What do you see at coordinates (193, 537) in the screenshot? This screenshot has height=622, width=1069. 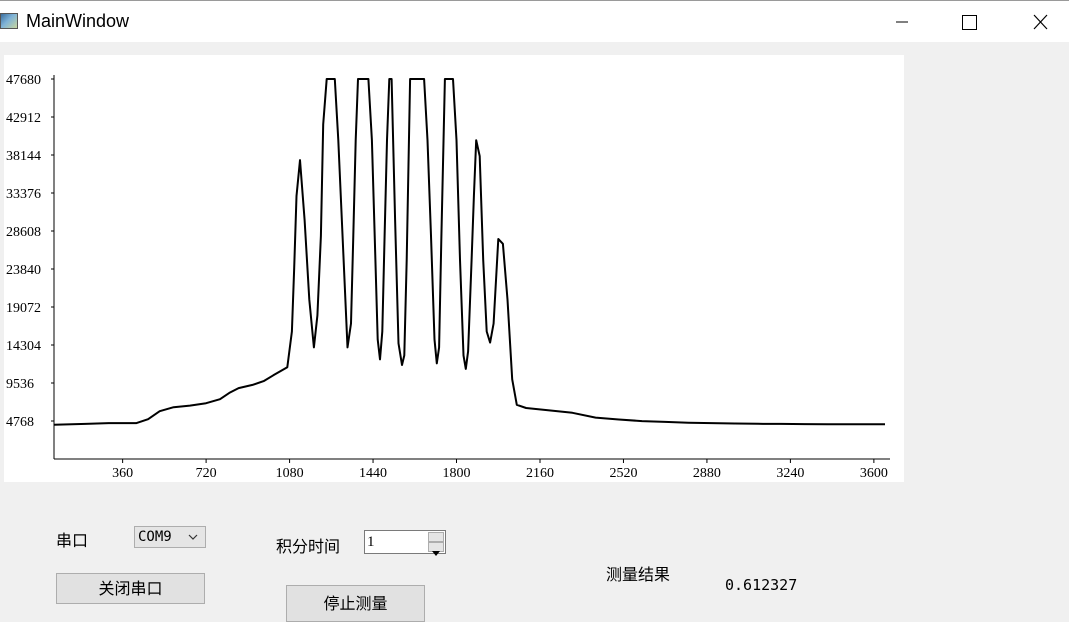 I see `chevron-down-icon` at bounding box center [193, 537].